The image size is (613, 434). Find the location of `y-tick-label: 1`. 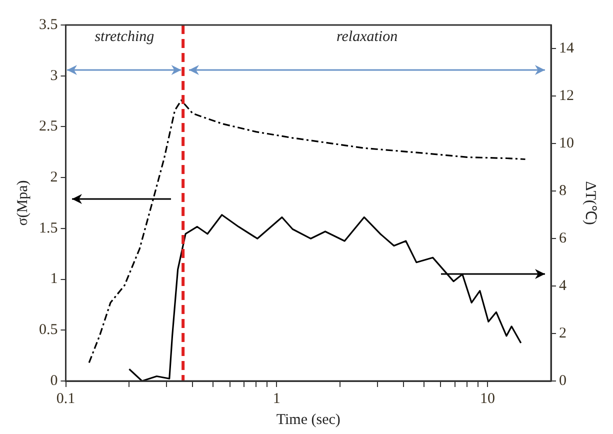

y-tick-label: 1 is located at coordinates (54, 279).